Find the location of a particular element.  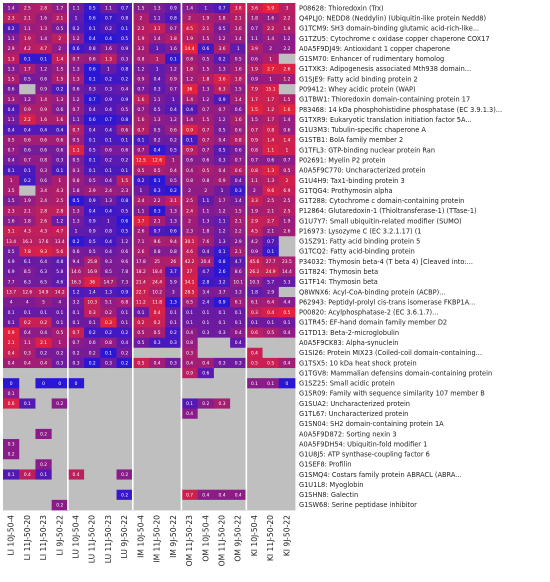

cell-value: 7.6 is located at coordinates (205, 242).